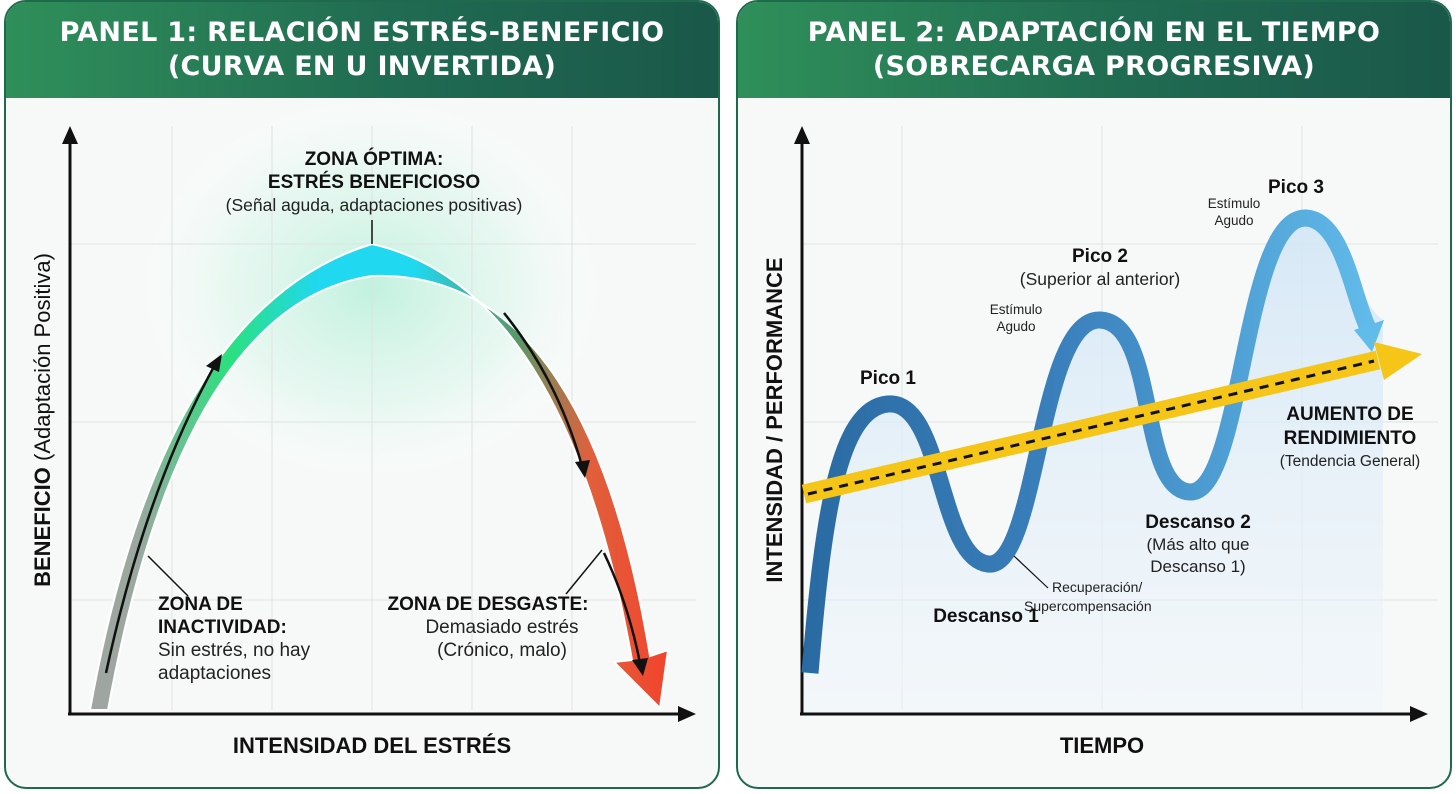  I want to click on wear-zone-title: ZONA DE DESGASTE:, so click(488, 604).